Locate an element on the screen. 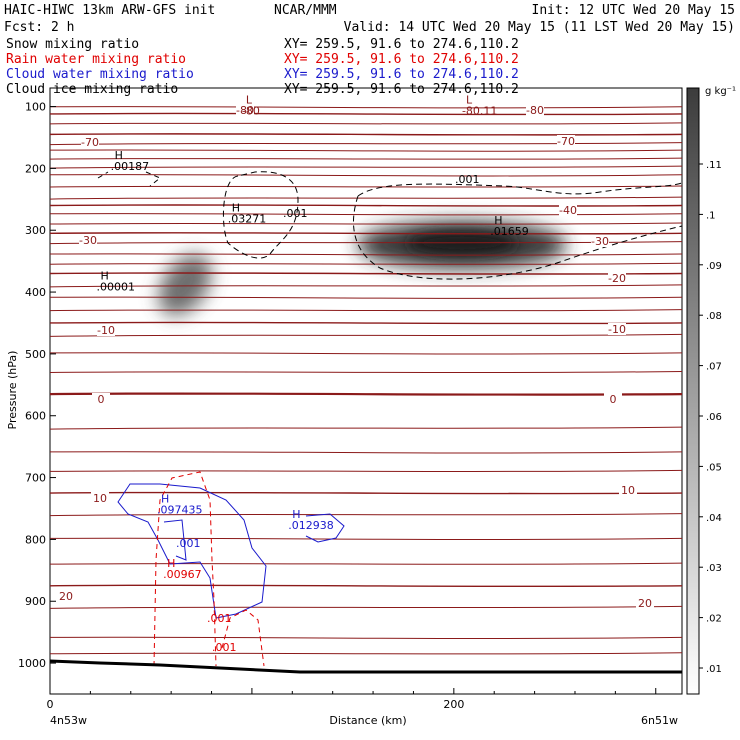  isotherm-label: 10 is located at coordinates (628, 490).